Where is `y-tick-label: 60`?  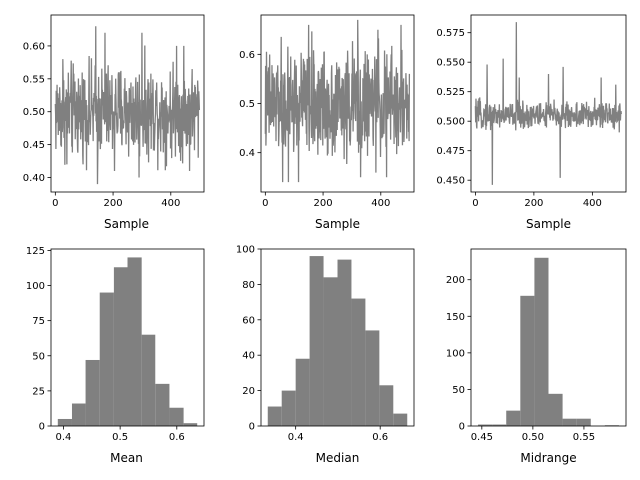 y-tick-label: 60 is located at coordinates (248, 320).